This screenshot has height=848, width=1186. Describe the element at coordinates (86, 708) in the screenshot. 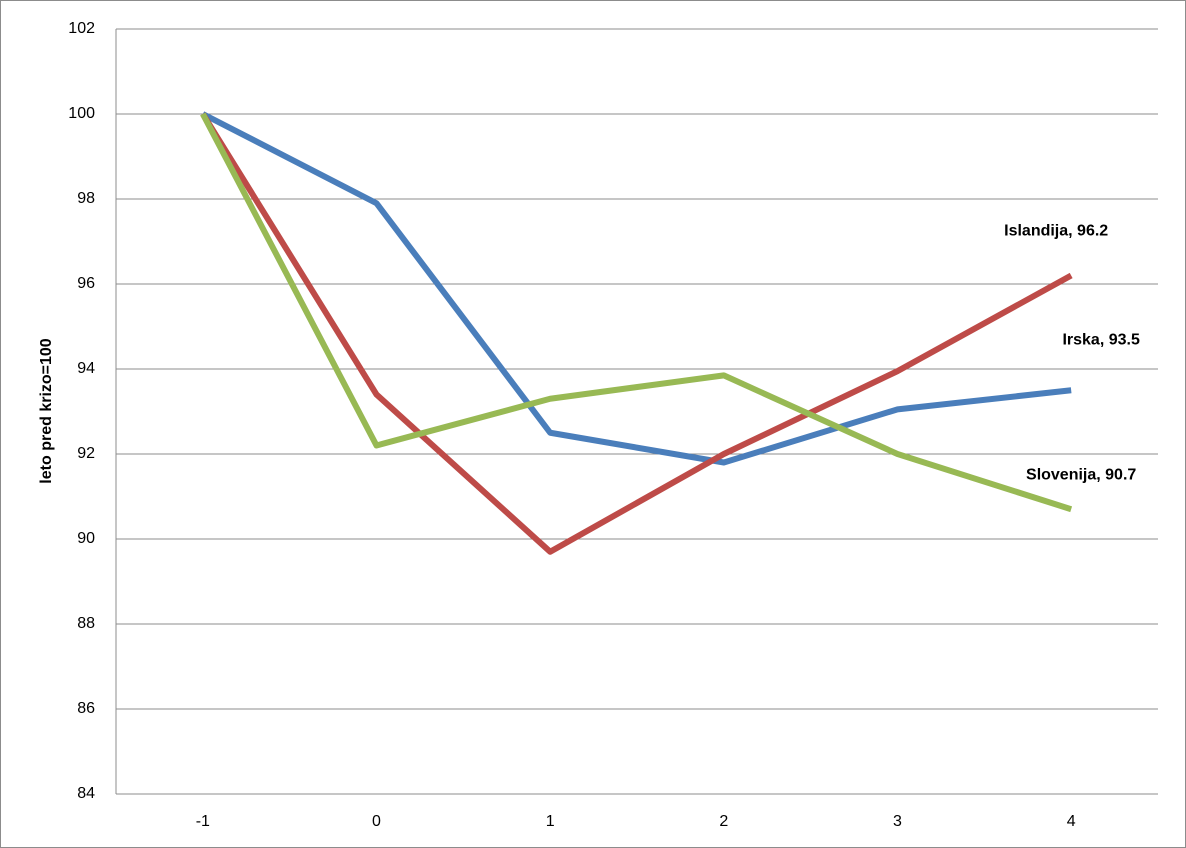

I see `y-tick-label: 86` at that location.